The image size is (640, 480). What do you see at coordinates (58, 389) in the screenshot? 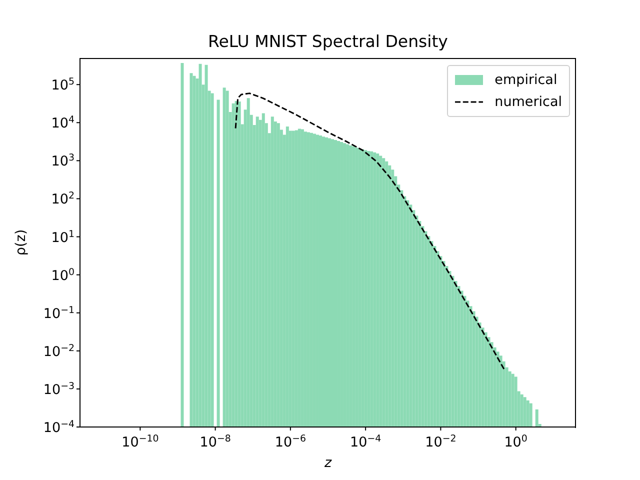
I see `y-tick-label: 10$^{−3}$` at bounding box center [58, 389].